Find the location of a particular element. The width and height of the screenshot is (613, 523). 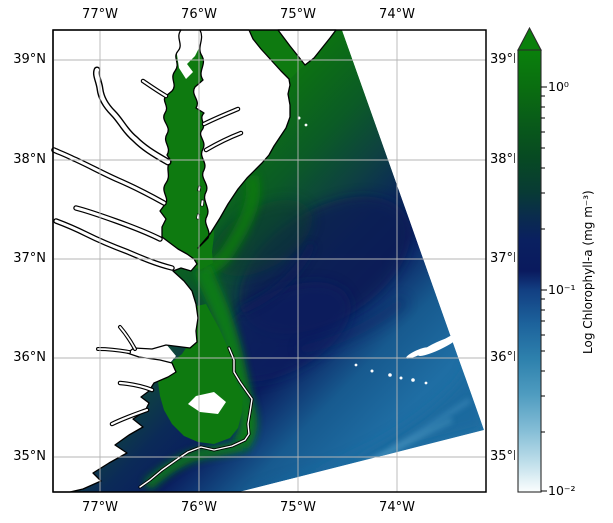

york-river is located at coordinates (118, 223).